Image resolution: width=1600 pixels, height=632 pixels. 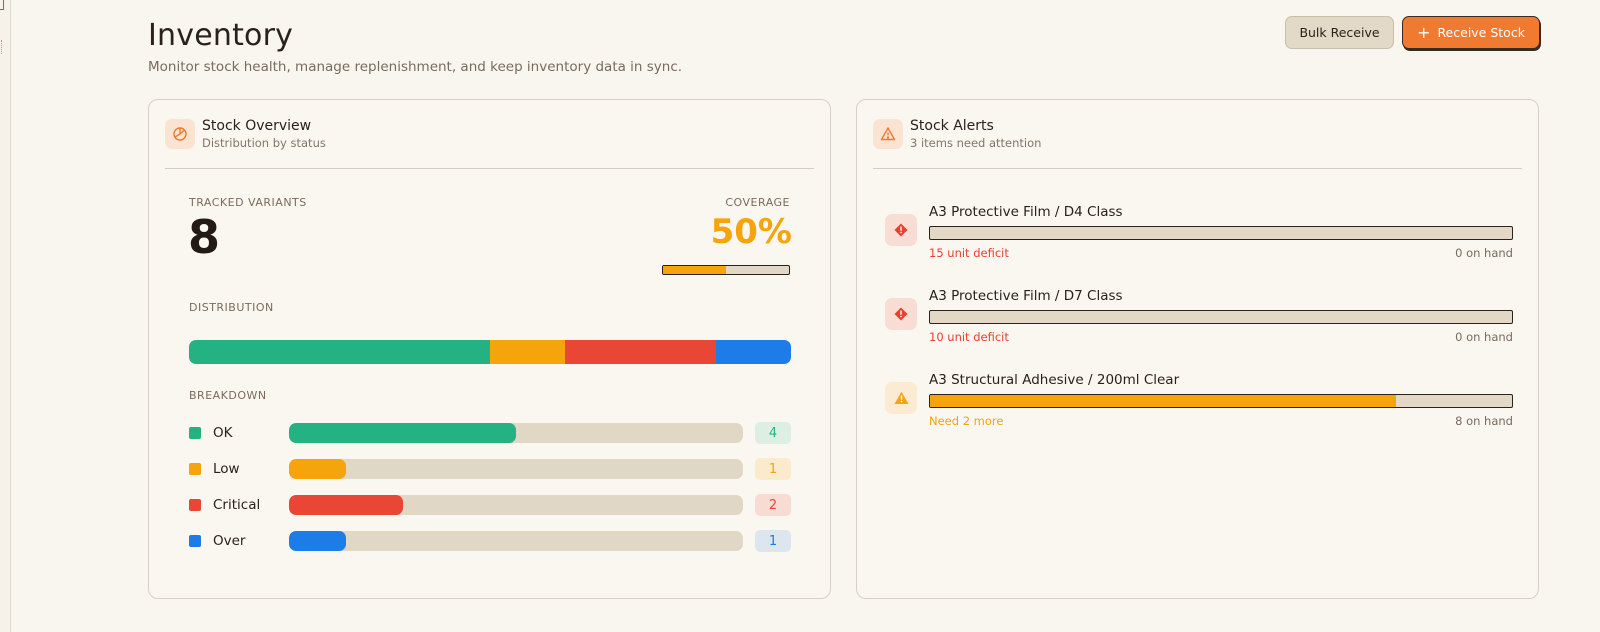 I want to click on breakdown-row-ok: OK 4, so click(x=490, y=433).